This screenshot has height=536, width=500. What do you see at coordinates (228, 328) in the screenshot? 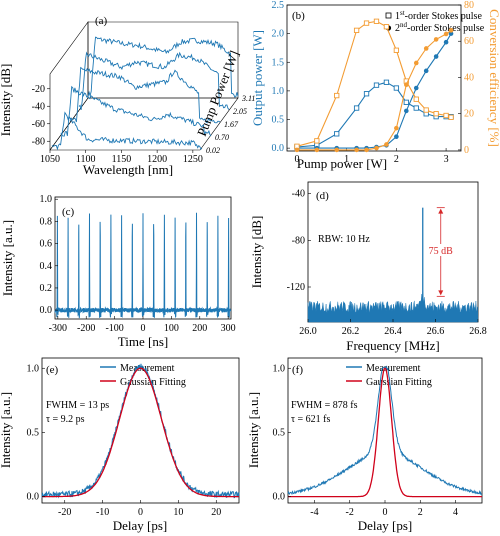
I see `panel-c-x-tick-label: 300` at bounding box center [228, 328].